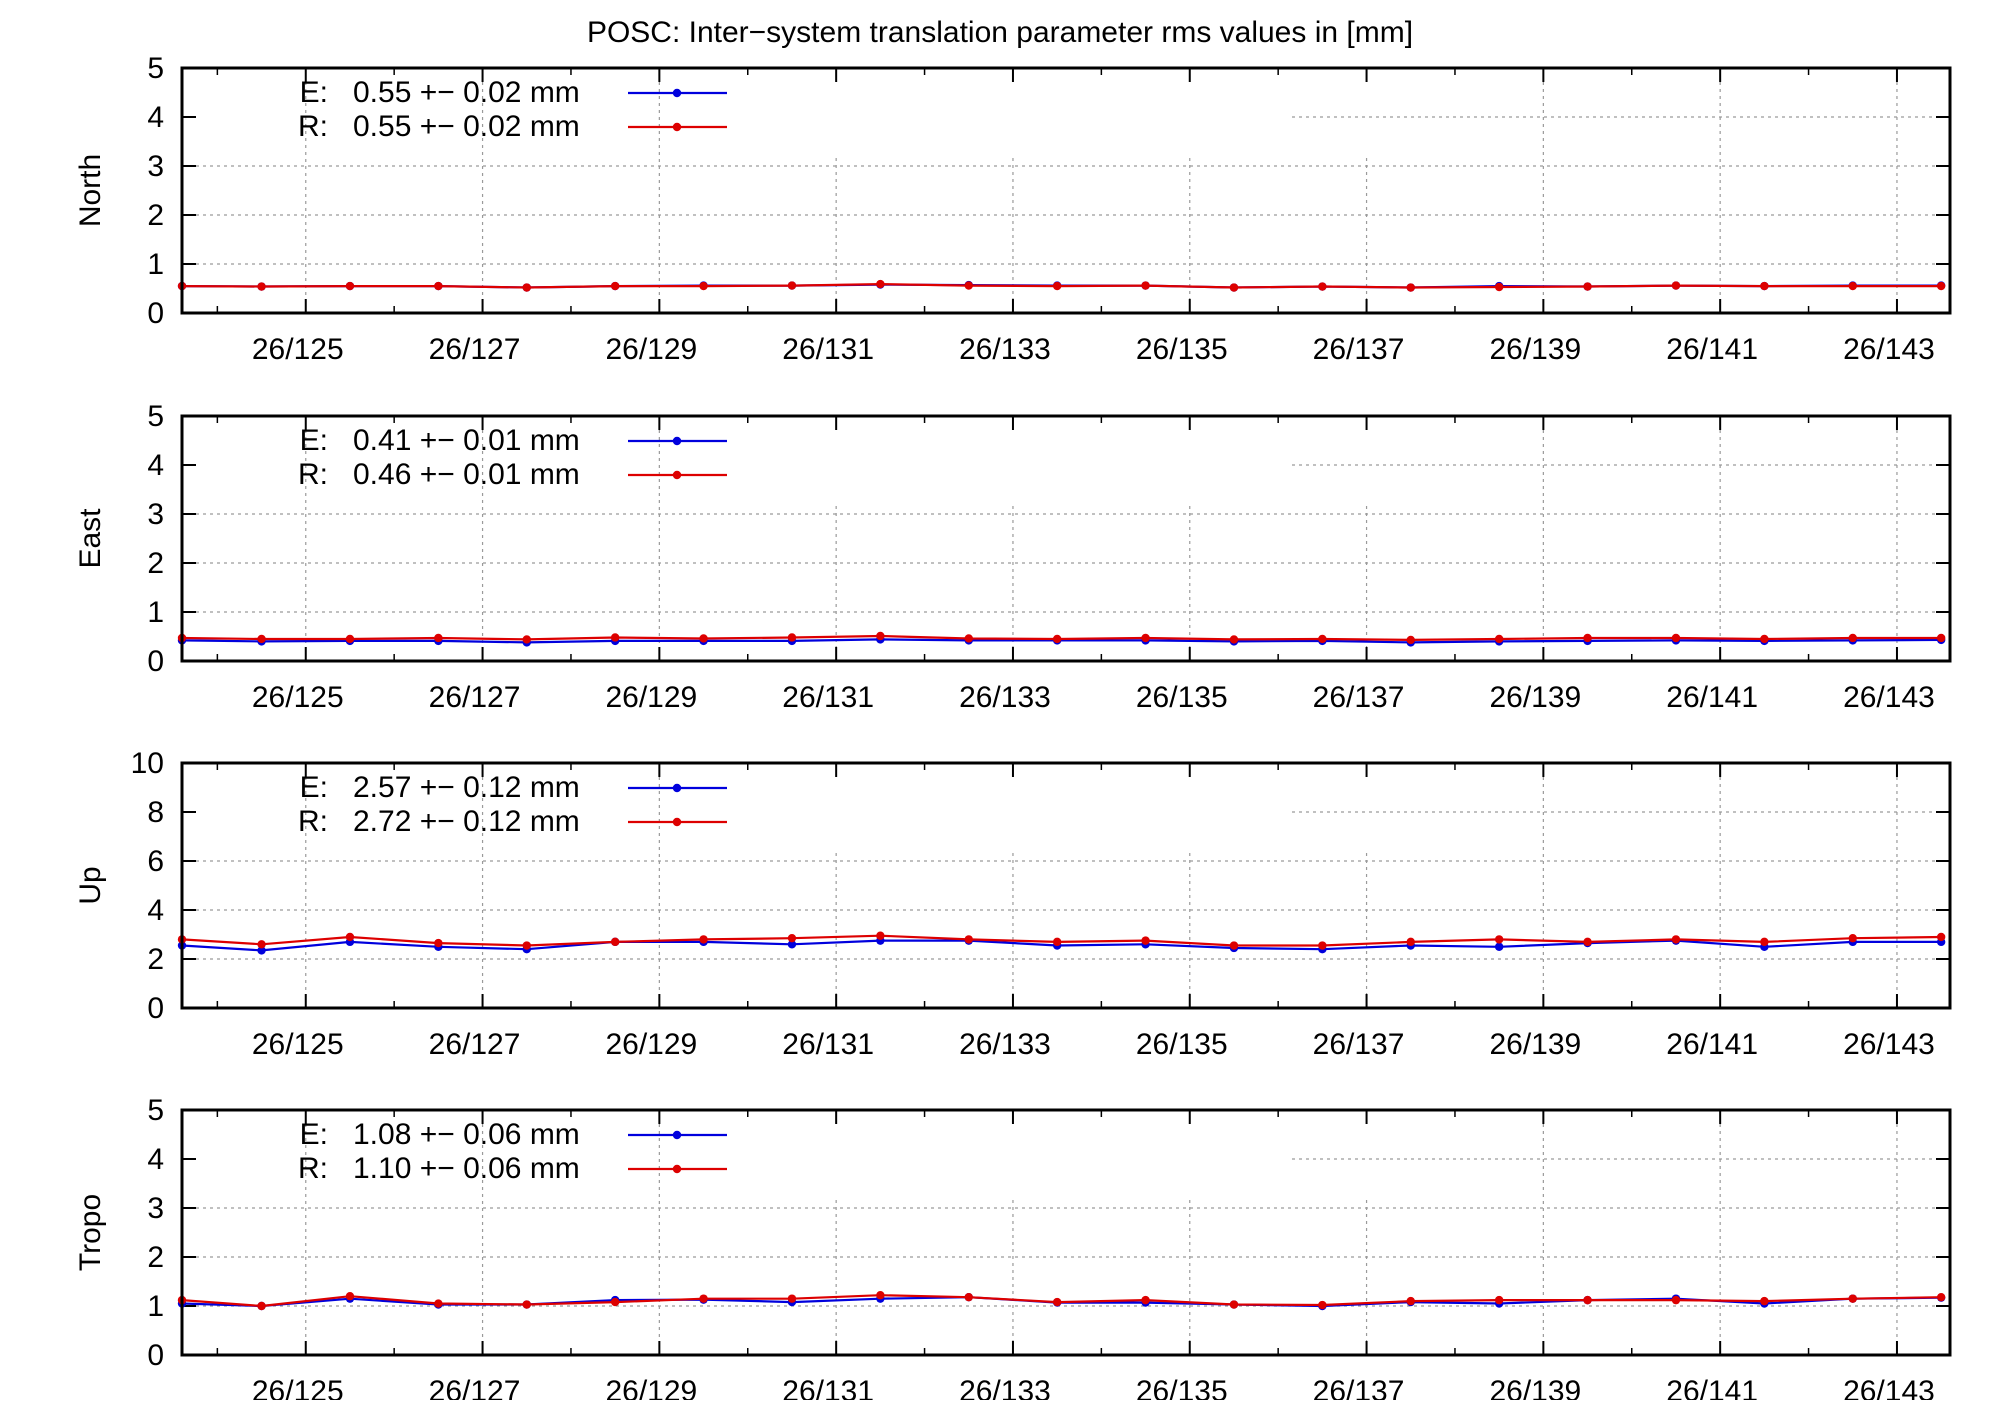  I want to click on y-axis-label: East, so click(90, 538).